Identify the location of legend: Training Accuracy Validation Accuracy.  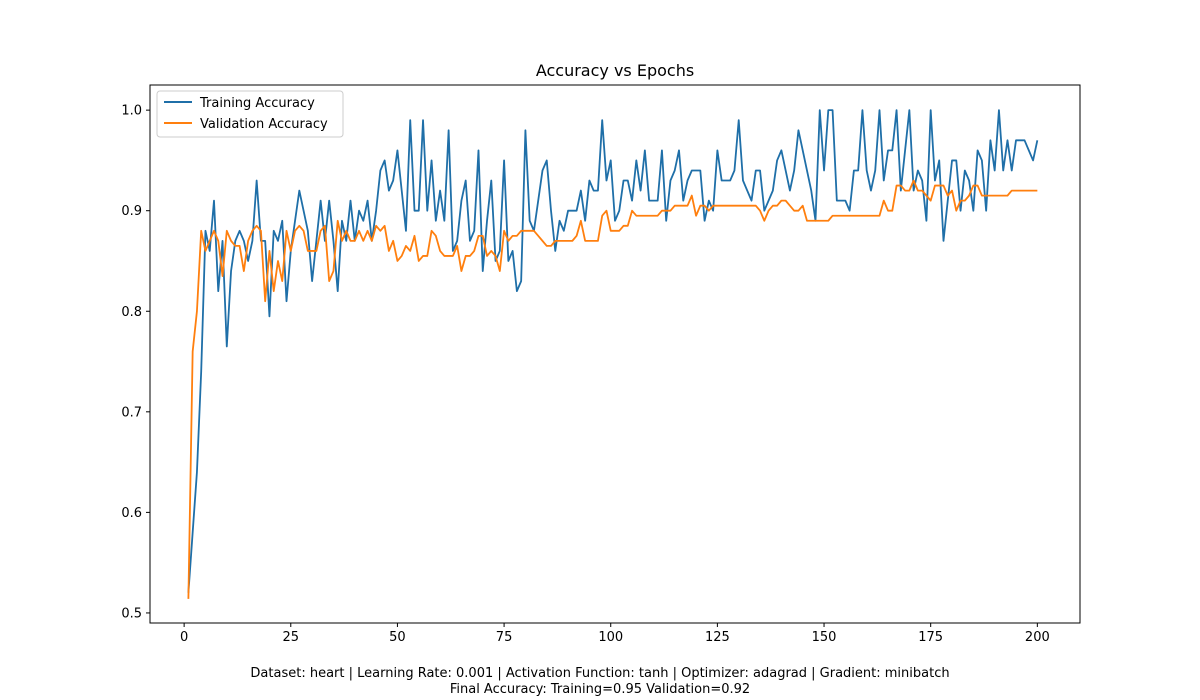
(250, 114).